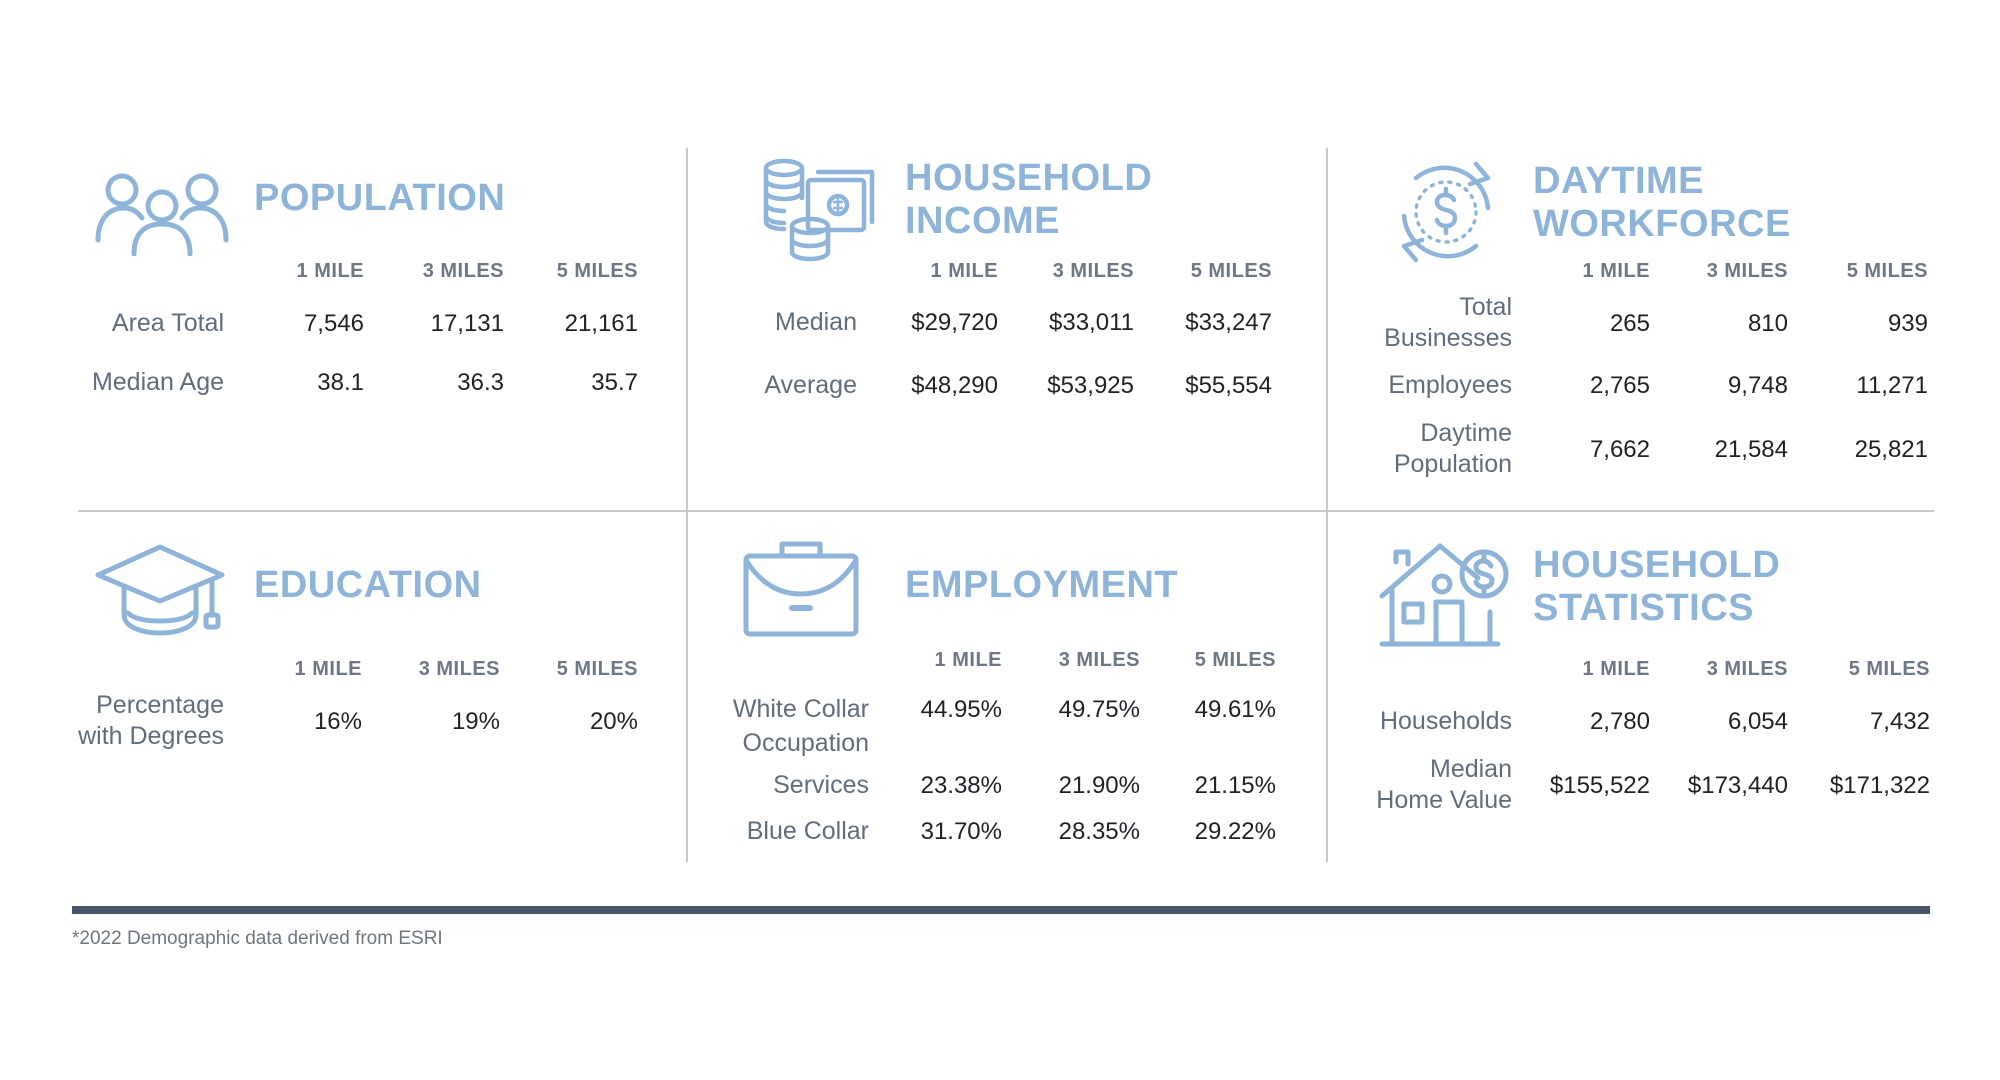 The image size is (2000, 1080). Describe the element at coordinates (1452, 464) in the screenshot. I see `workforce-row-label-line: Population` at that location.